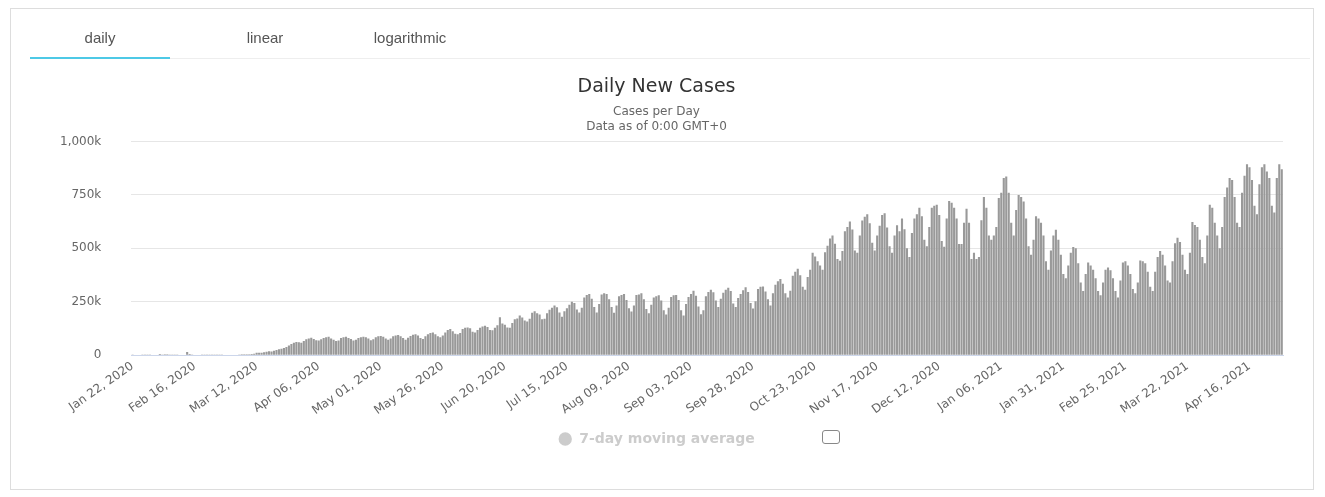 The image size is (1325, 497). Describe the element at coordinates (265, 38) in the screenshot. I see `text: linear` at that location.